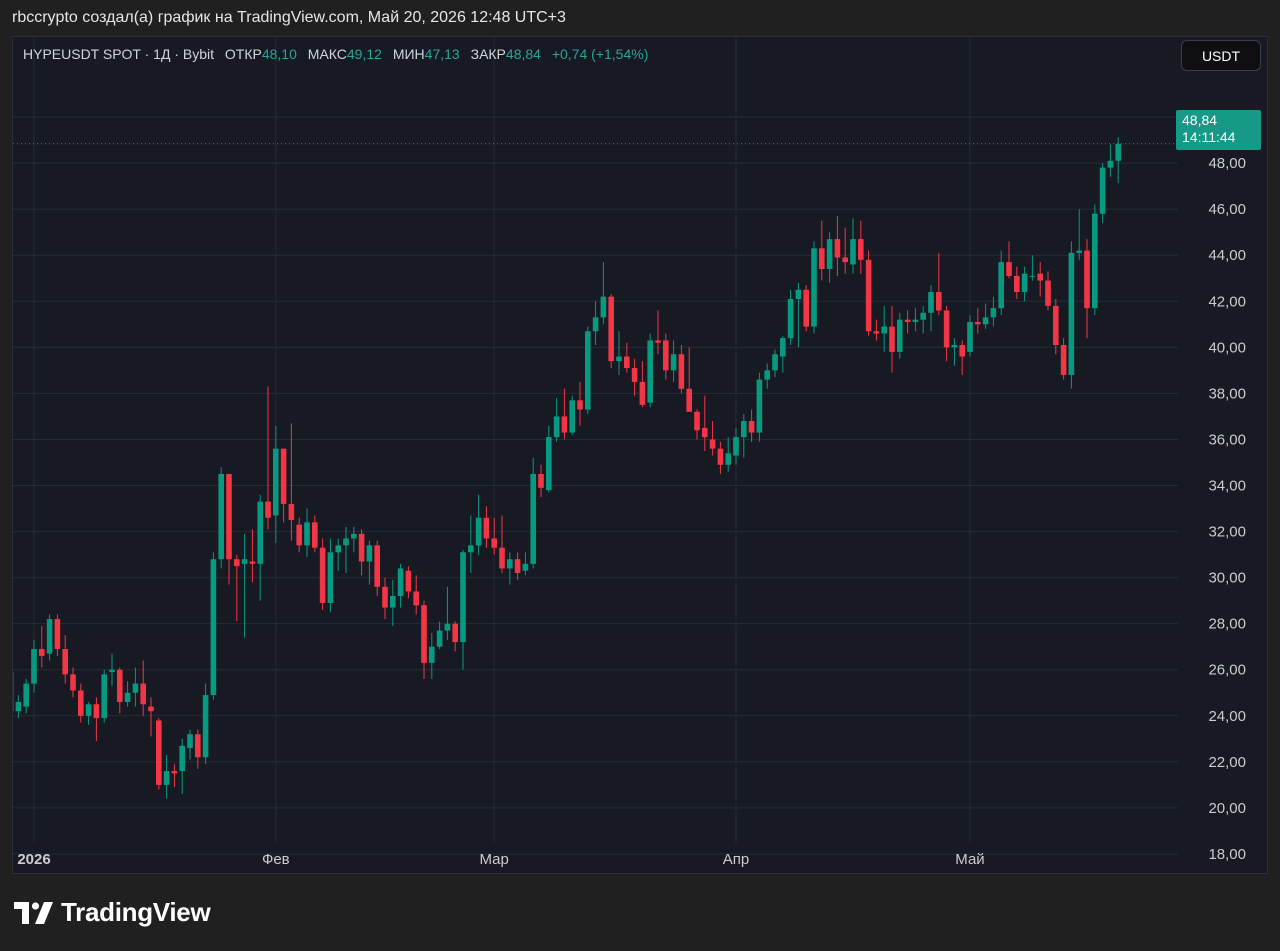  What do you see at coordinates (276, 859) in the screenshot?
I see `x-tick-label: Фев` at bounding box center [276, 859].